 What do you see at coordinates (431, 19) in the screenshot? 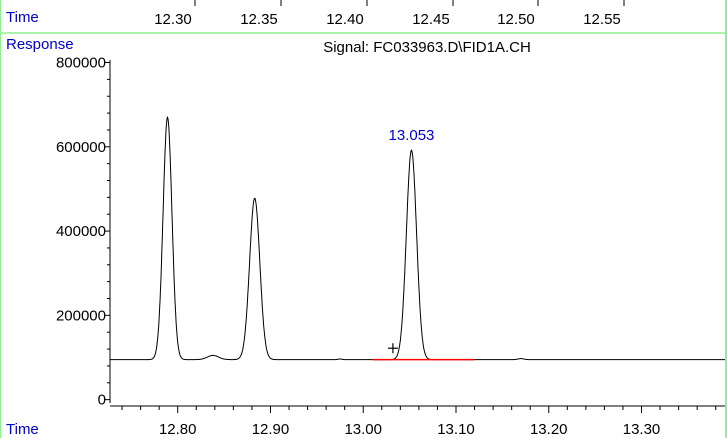
I see `top-tick-label: 12.45` at bounding box center [431, 19].